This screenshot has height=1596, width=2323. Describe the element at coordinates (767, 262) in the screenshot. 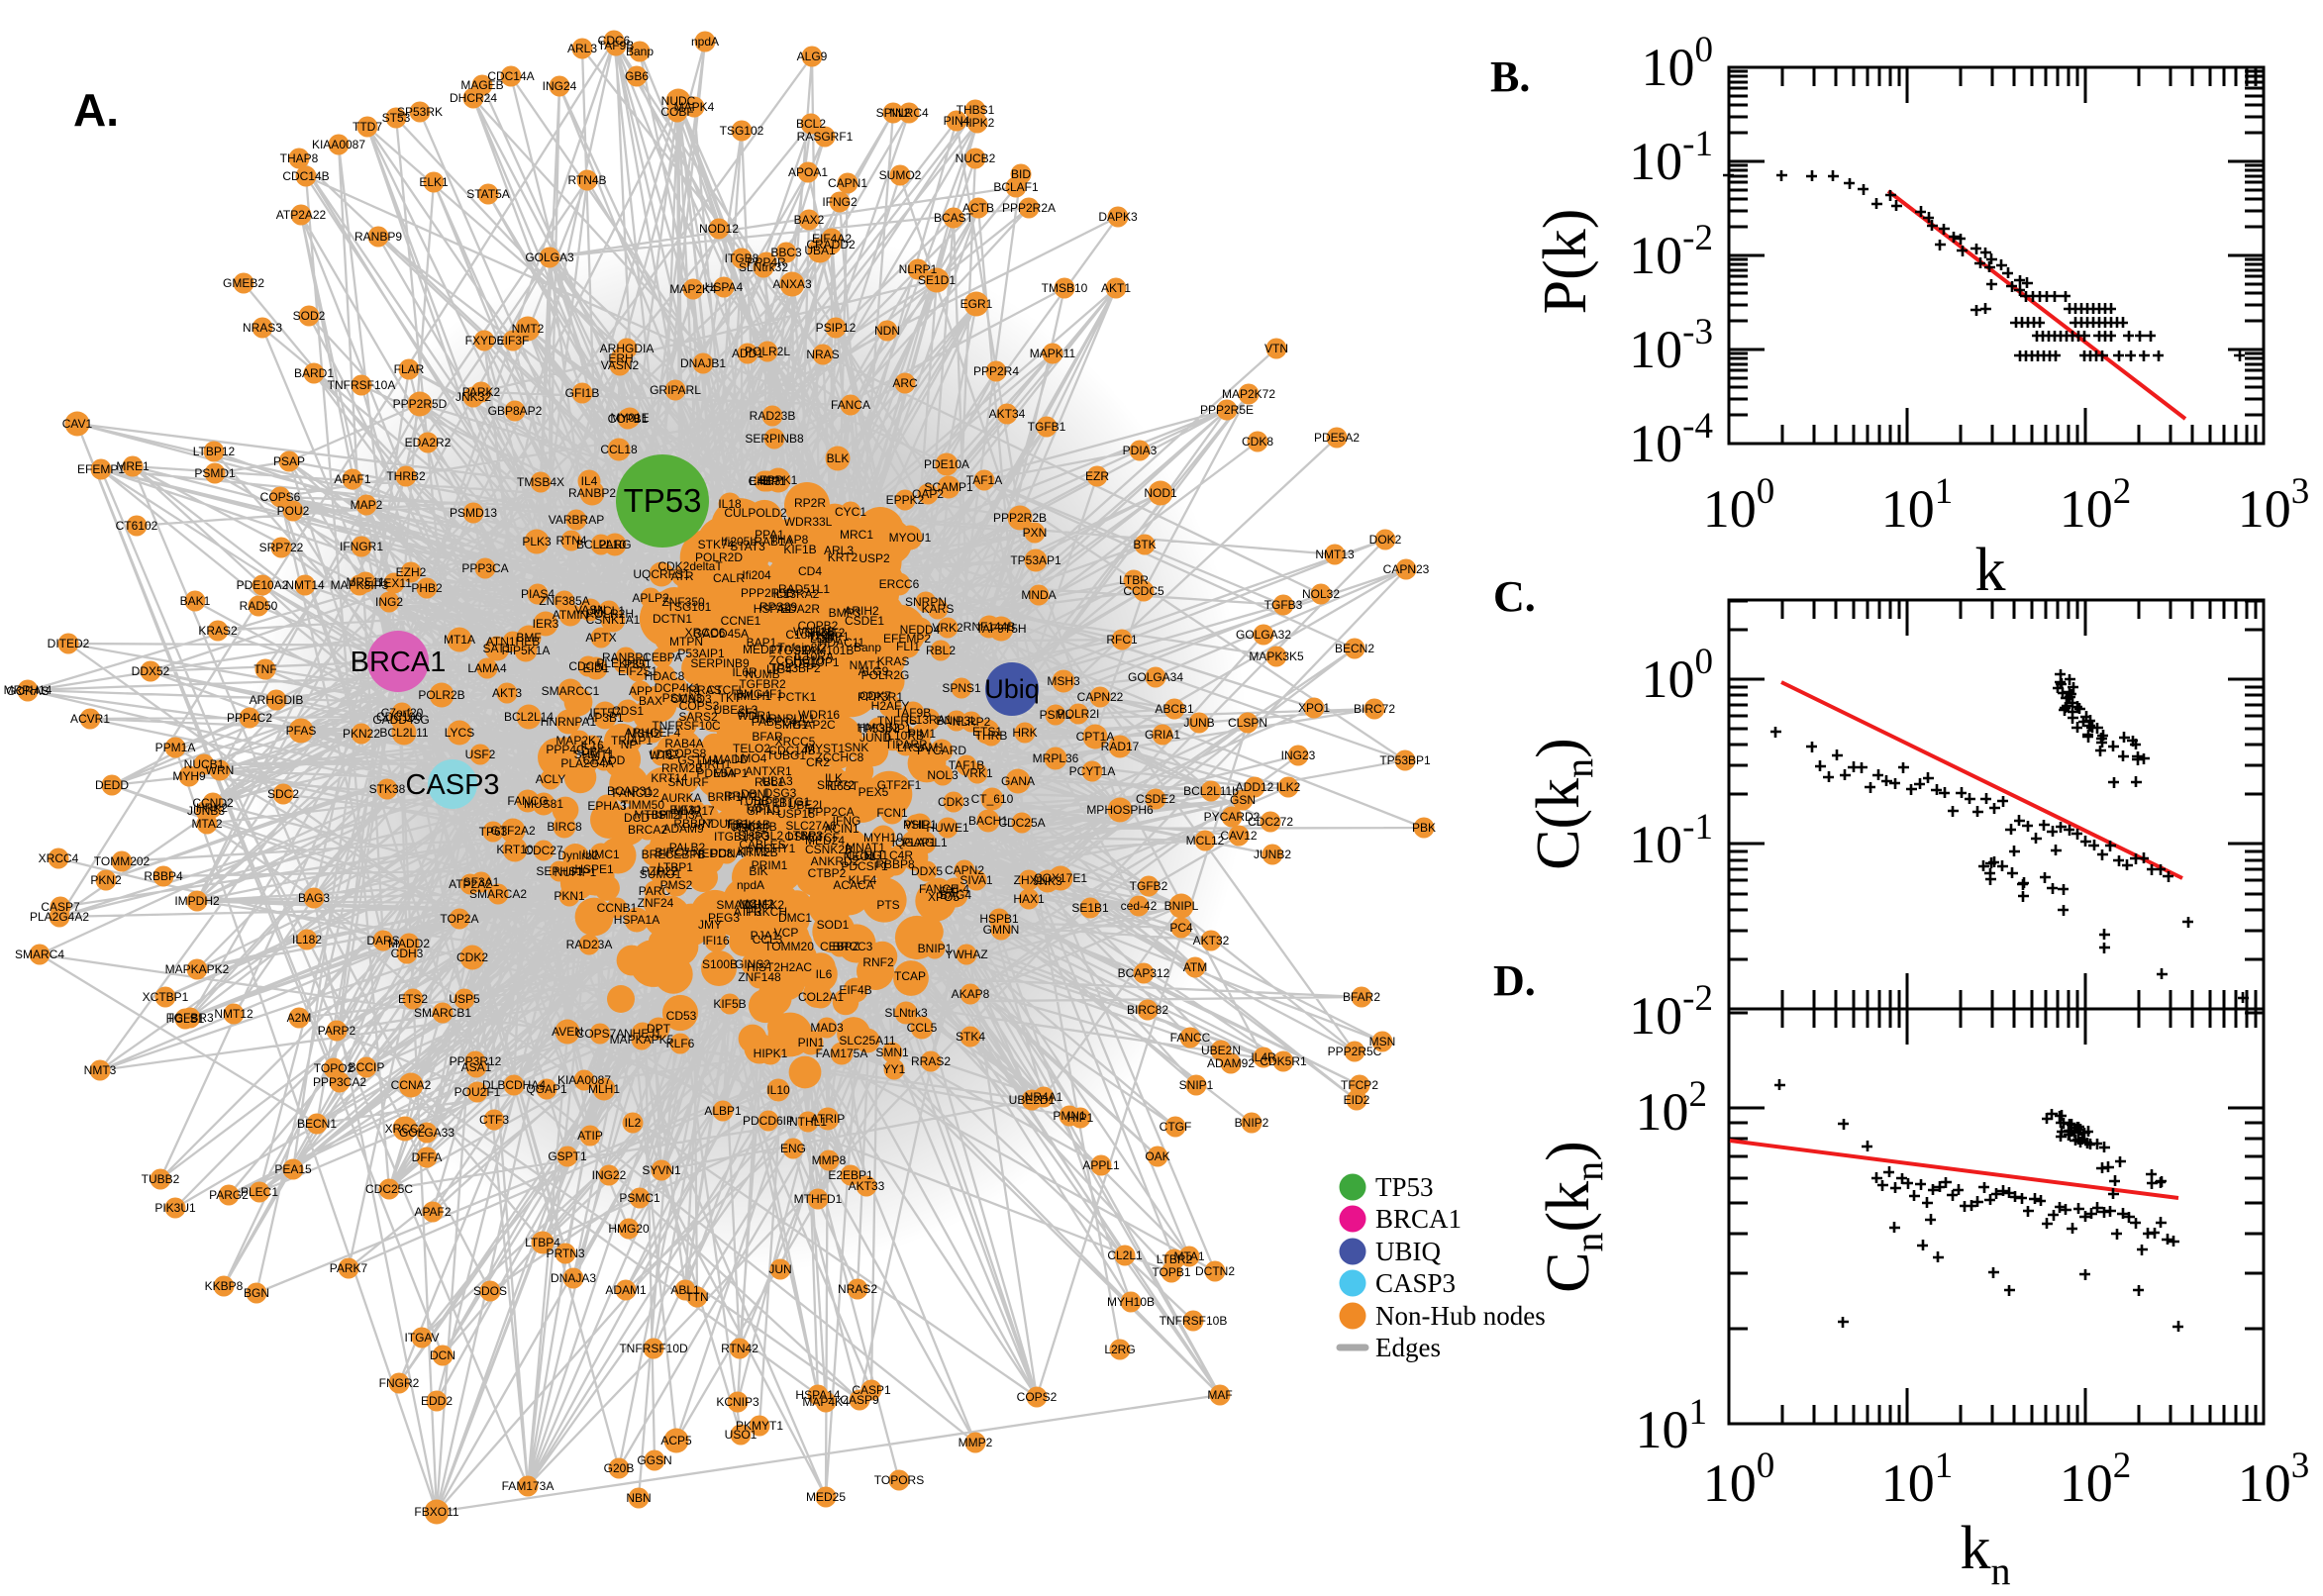

I see `svg-text: PPP4R` at that location.